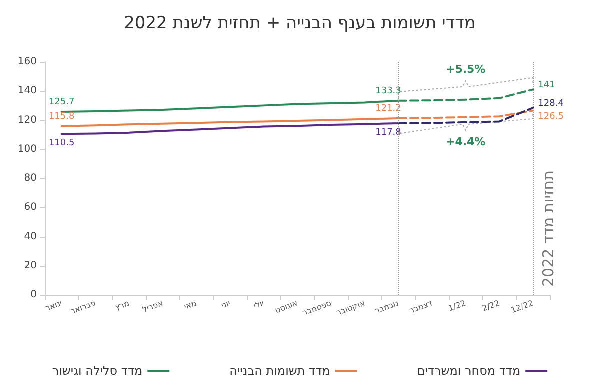 The width and height of the screenshot is (600, 390). I want to click on data-label: 117.8, so click(389, 133).